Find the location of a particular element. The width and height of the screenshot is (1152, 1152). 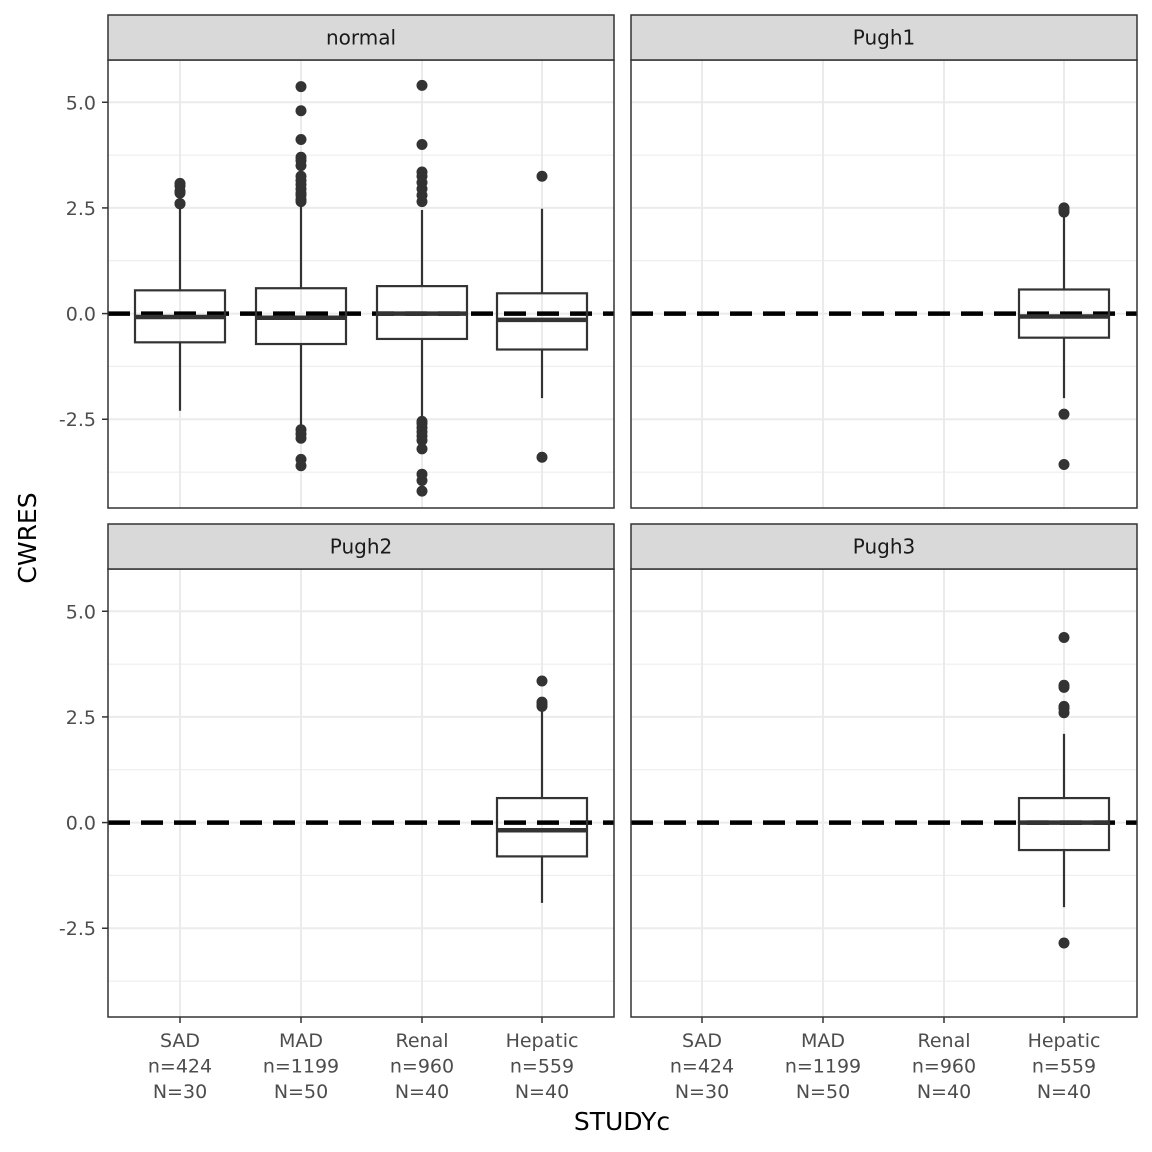

y-axis-row-1: 5.0 2.5 0.0 -2.5 is located at coordinates (83, 261).